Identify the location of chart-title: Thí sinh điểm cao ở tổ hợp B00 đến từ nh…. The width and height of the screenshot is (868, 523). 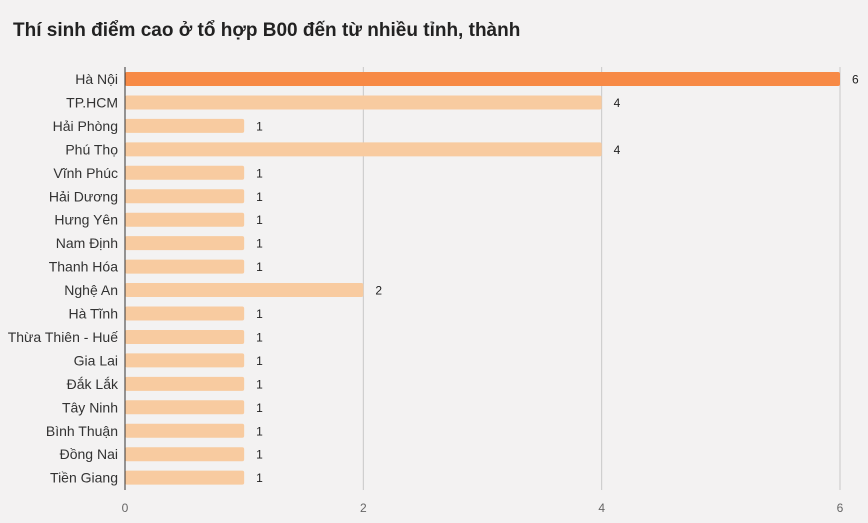
(267, 30).